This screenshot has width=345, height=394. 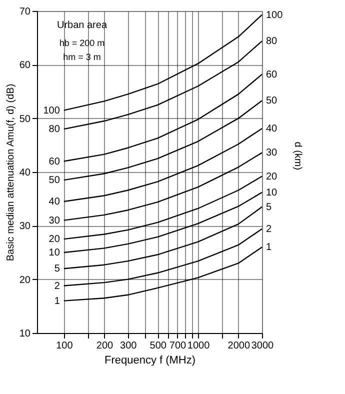 I want to click on series-label: 60, so click(x=54, y=162).